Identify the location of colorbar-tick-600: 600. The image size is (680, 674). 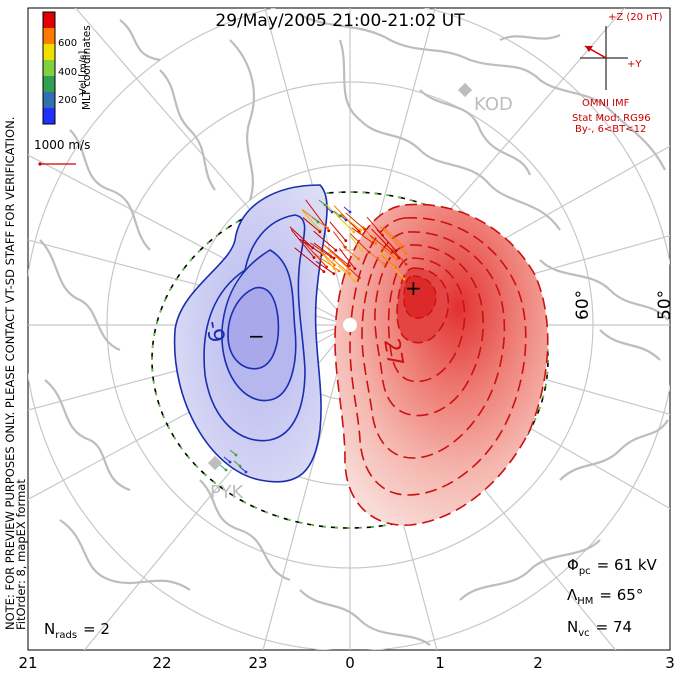
(67, 43).